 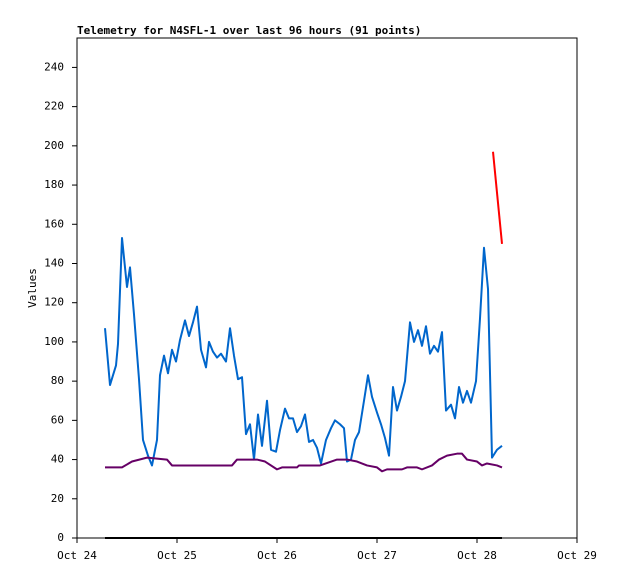 I want to click on x-tick-label: Oct 29, so click(x=577, y=555).